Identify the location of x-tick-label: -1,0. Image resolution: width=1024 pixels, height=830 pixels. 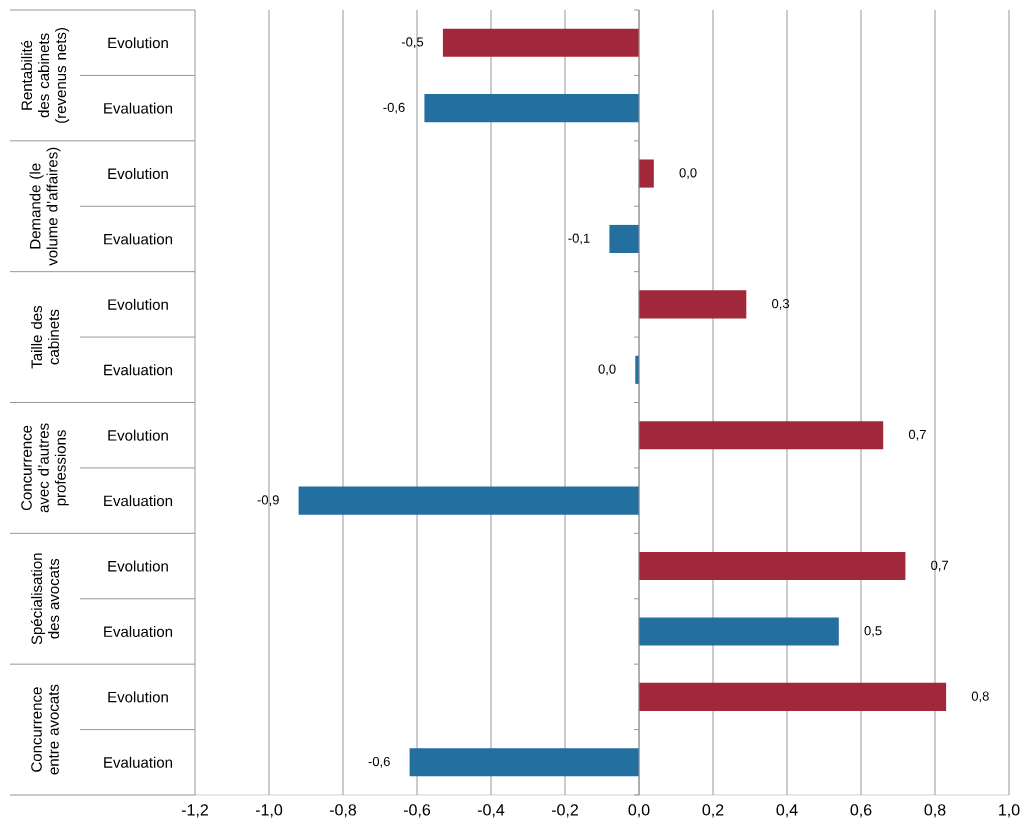
(269, 811).